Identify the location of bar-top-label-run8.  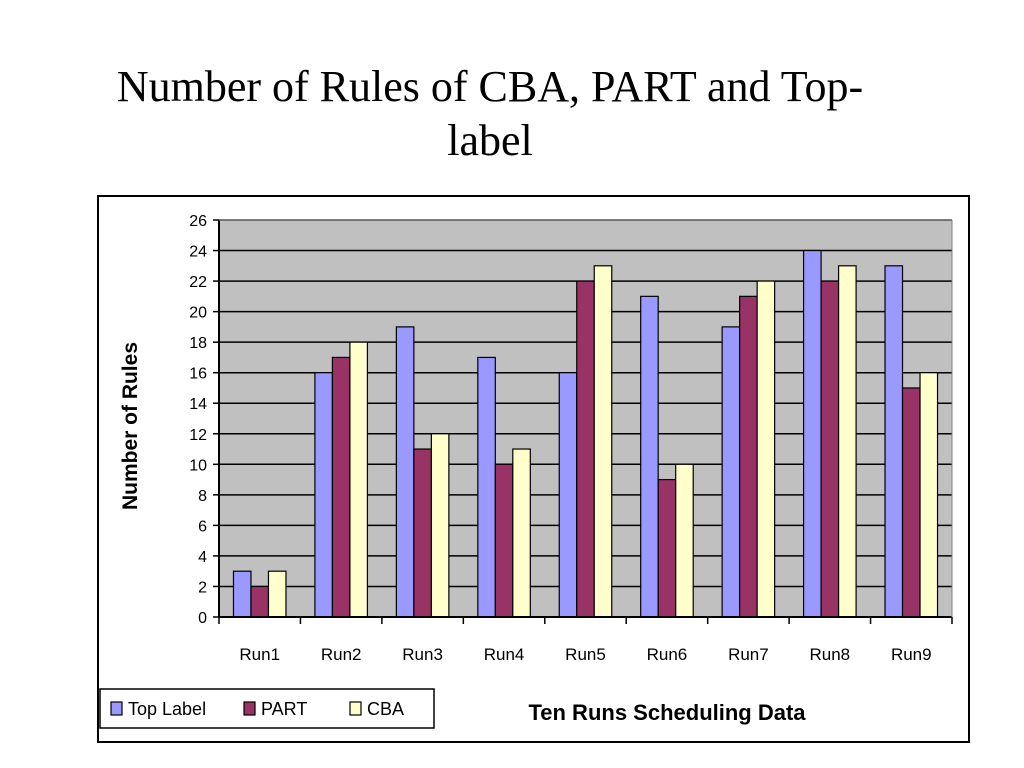
(812, 433).